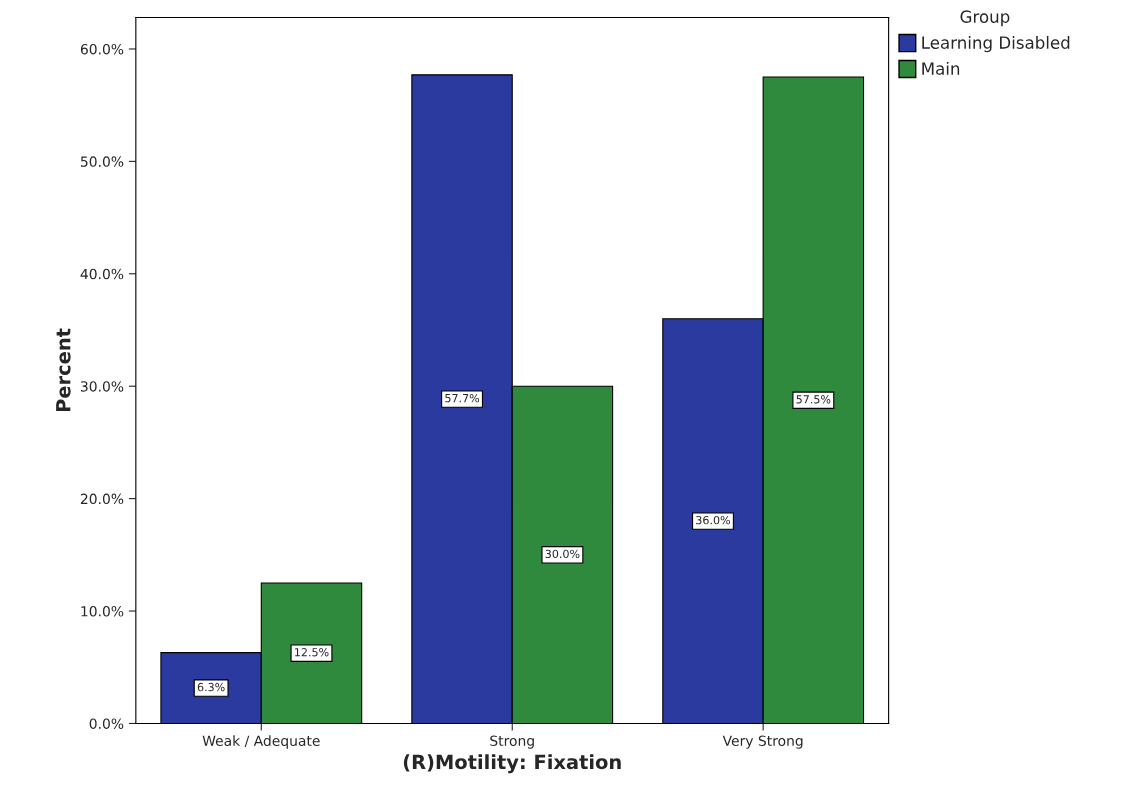  Describe the element at coordinates (512, 742) in the screenshot. I see `x-tick-label: Strong` at that location.